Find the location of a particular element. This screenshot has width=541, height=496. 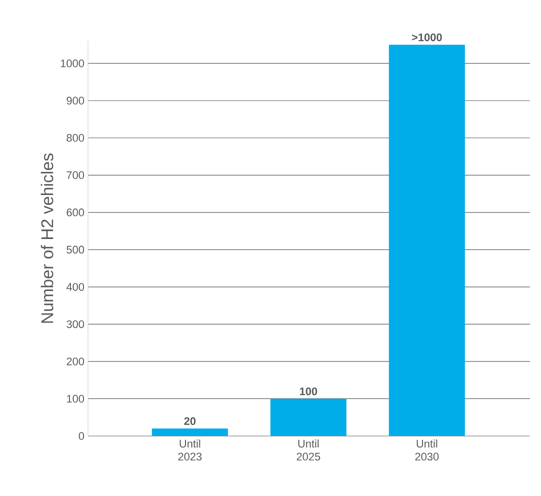

x-tick-label: Until 2023 is located at coordinates (190, 450).